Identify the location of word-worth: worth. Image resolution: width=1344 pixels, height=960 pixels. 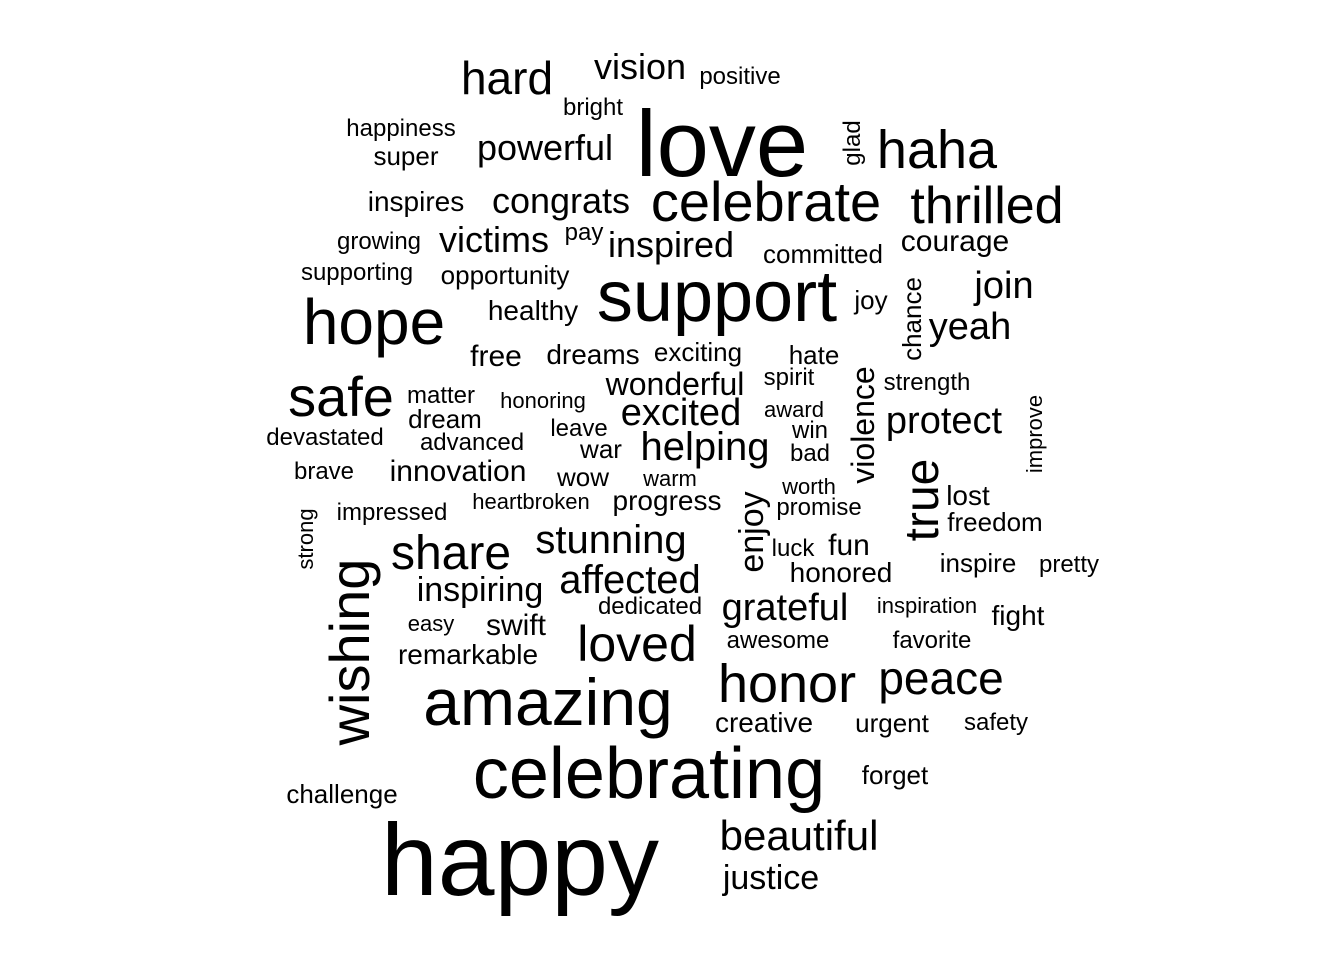
(809, 486).